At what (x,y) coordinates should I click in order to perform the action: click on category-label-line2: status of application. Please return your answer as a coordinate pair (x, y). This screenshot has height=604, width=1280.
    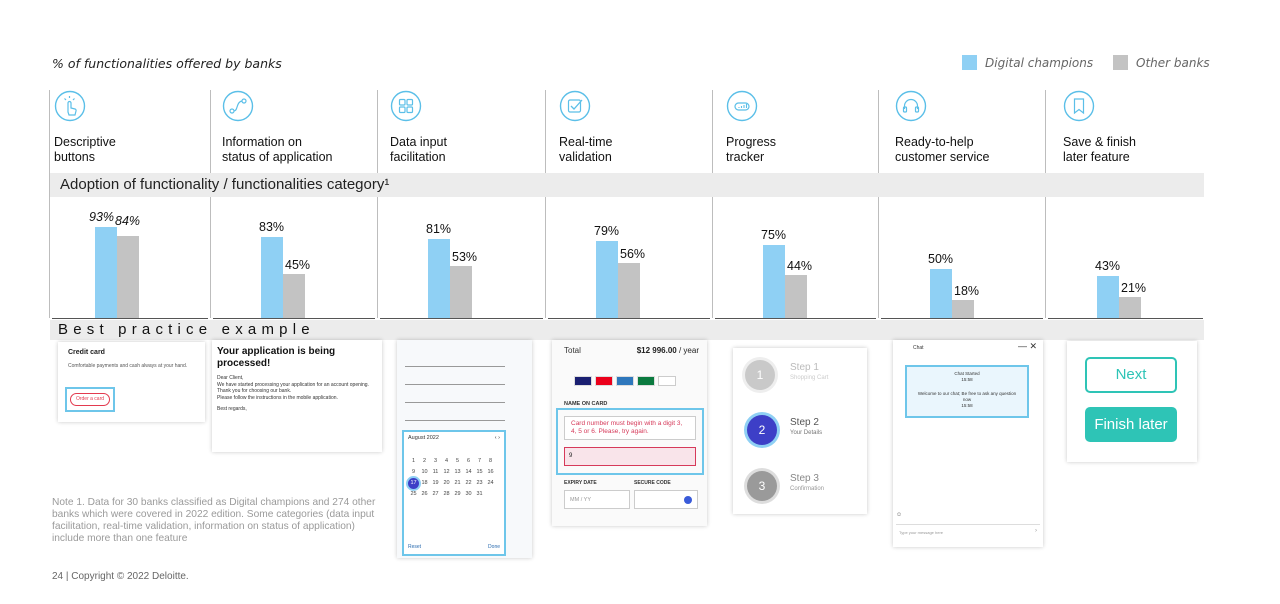
    Looking at the image, I should click on (277, 157).